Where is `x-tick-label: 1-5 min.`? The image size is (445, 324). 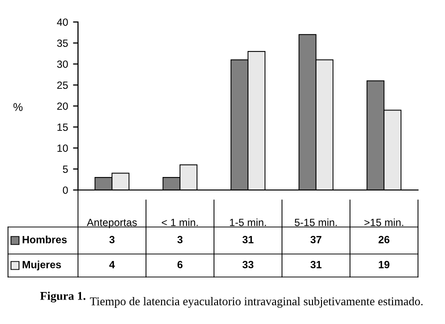 x-tick-label: 1-5 min. is located at coordinates (248, 222).